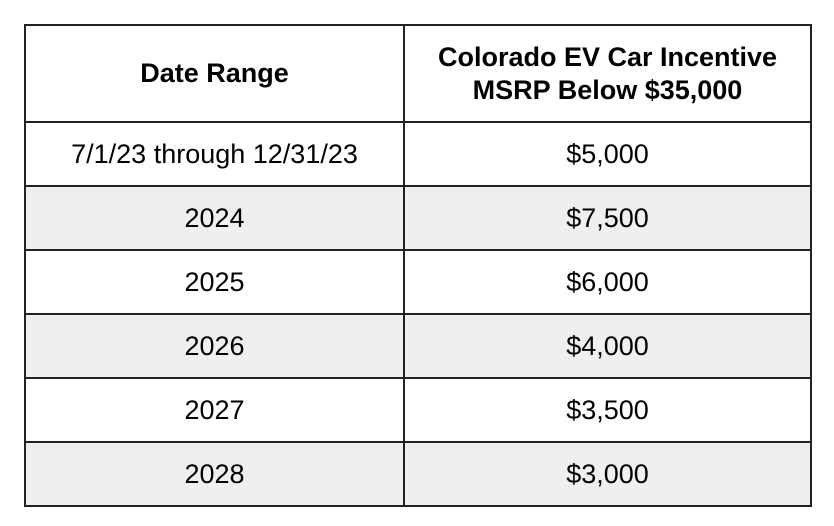  I want to click on date-cell: 2026, so click(214, 346).